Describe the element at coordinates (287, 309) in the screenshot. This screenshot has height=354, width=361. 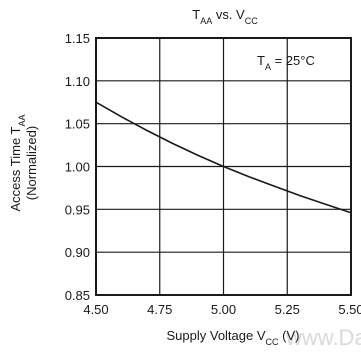
I see `x-tick-label: 5.25` at that location.